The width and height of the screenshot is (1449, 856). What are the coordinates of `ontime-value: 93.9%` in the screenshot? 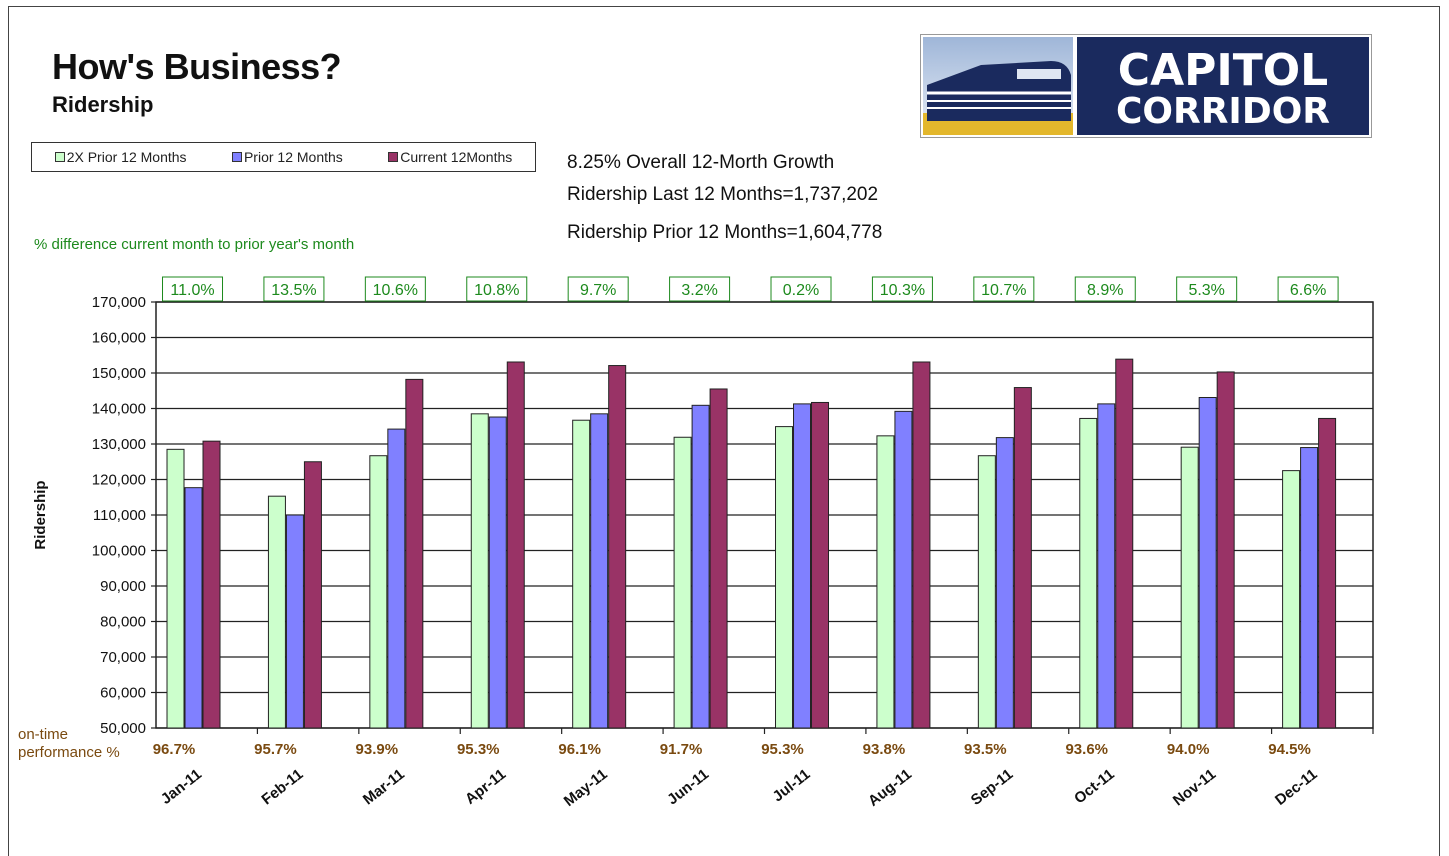 It's located at (377, 749).